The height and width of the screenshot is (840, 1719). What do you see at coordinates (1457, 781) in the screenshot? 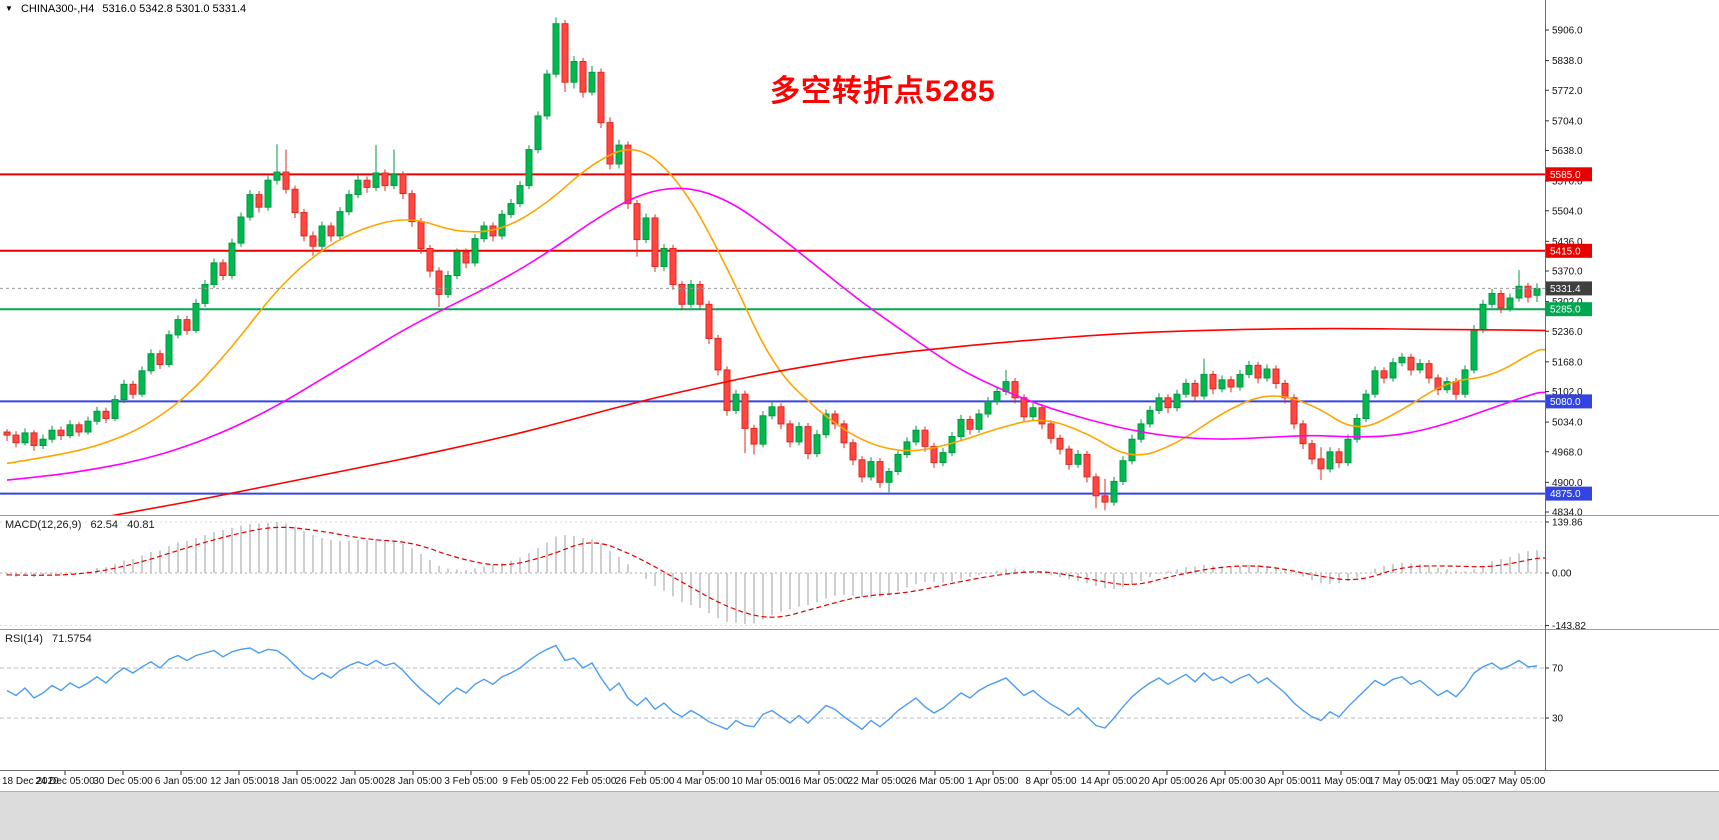
I see `time-label: 21 May 05:00` at bounding box center [1457, 781].